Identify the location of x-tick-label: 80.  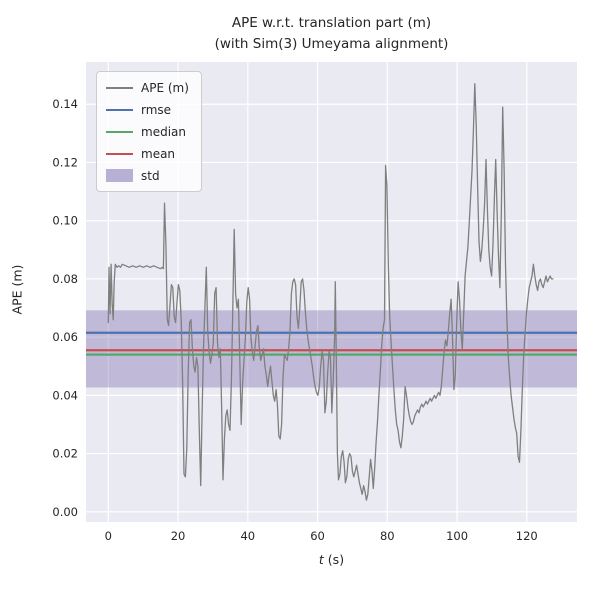
(387, 536).